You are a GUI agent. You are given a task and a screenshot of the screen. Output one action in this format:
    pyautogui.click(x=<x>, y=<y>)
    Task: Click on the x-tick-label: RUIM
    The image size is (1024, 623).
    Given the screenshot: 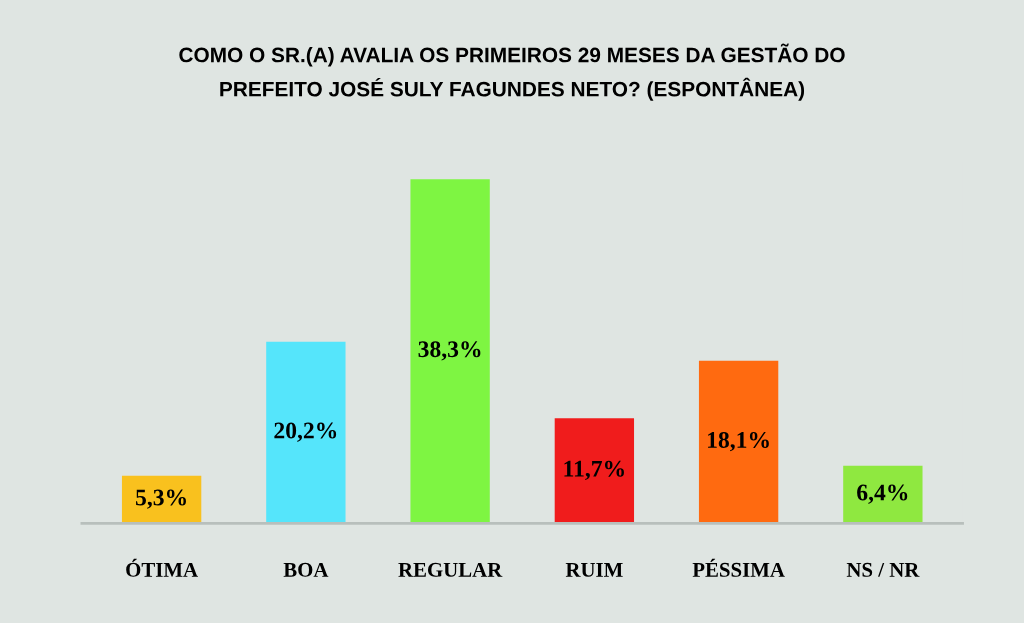 What is the action you would take?
    pyautogui.click(x=594, y=570)
    